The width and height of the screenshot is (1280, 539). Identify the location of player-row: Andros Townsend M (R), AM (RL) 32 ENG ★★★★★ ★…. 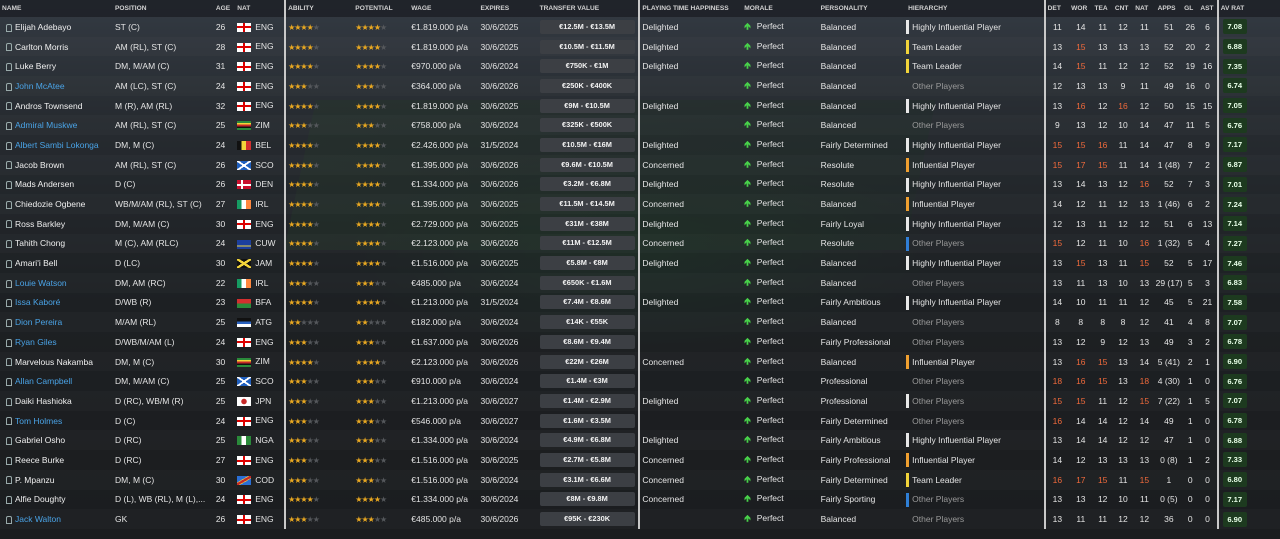
(640, 105).